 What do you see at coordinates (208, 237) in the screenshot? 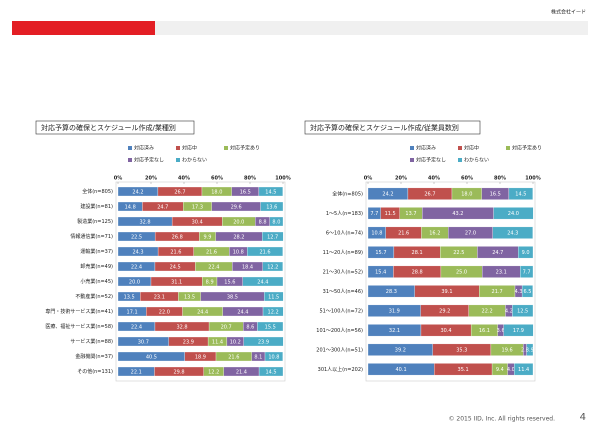
I see `value-label: 9.9` at bounding box center [208, 237].